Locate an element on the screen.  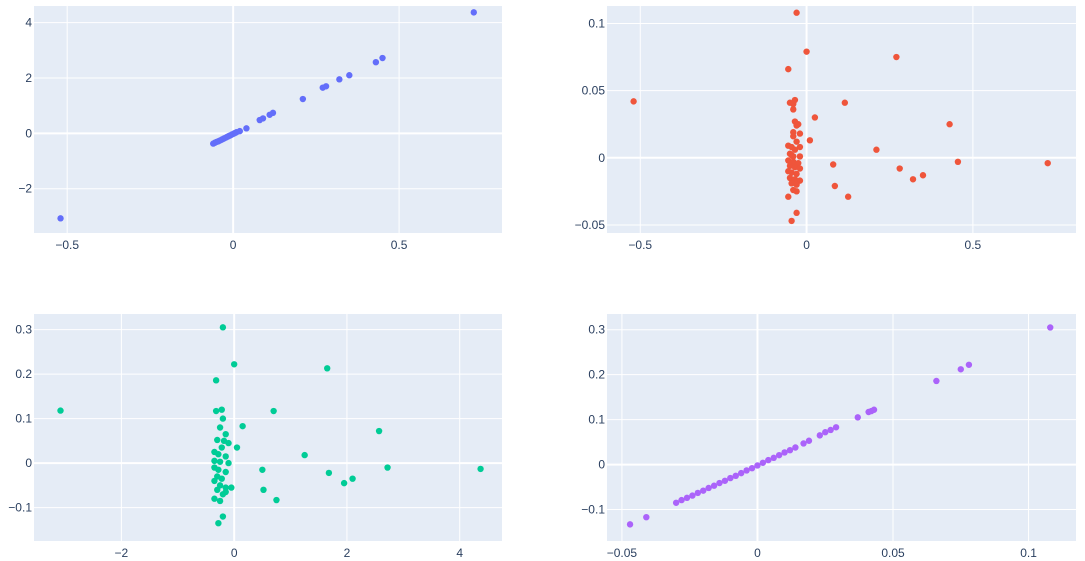
x-tick-label: 0.05 is located at coordinates (893, 553).